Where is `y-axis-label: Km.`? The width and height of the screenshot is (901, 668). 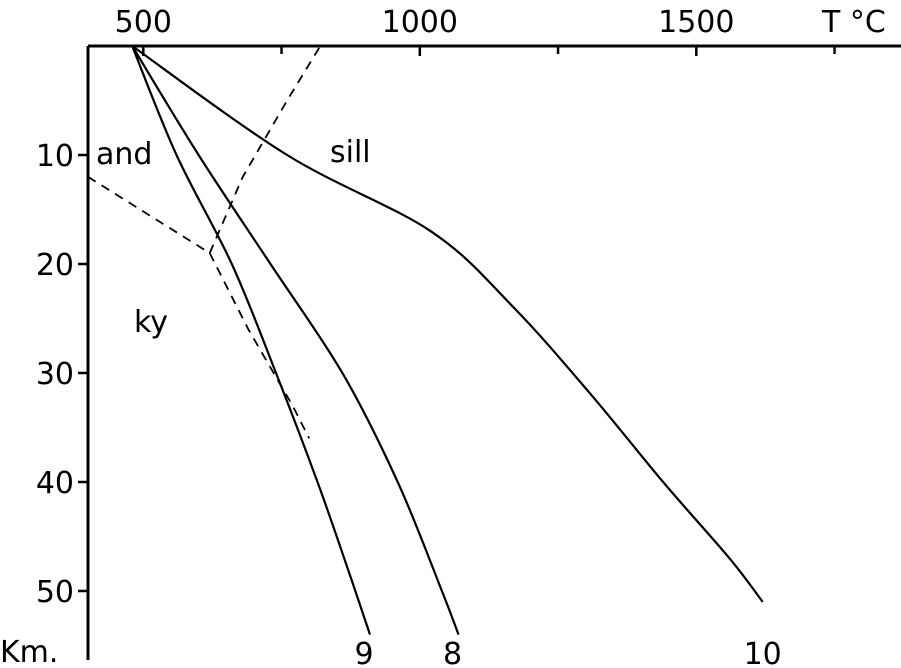 y-axis-label: Km. is located at coordinates (29, 651).